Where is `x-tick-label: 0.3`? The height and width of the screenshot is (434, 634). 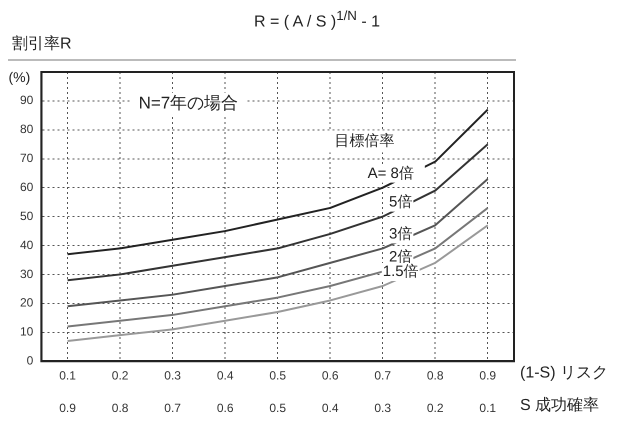 x-tick-label: 0.3 is located at coordinates (173, 375).